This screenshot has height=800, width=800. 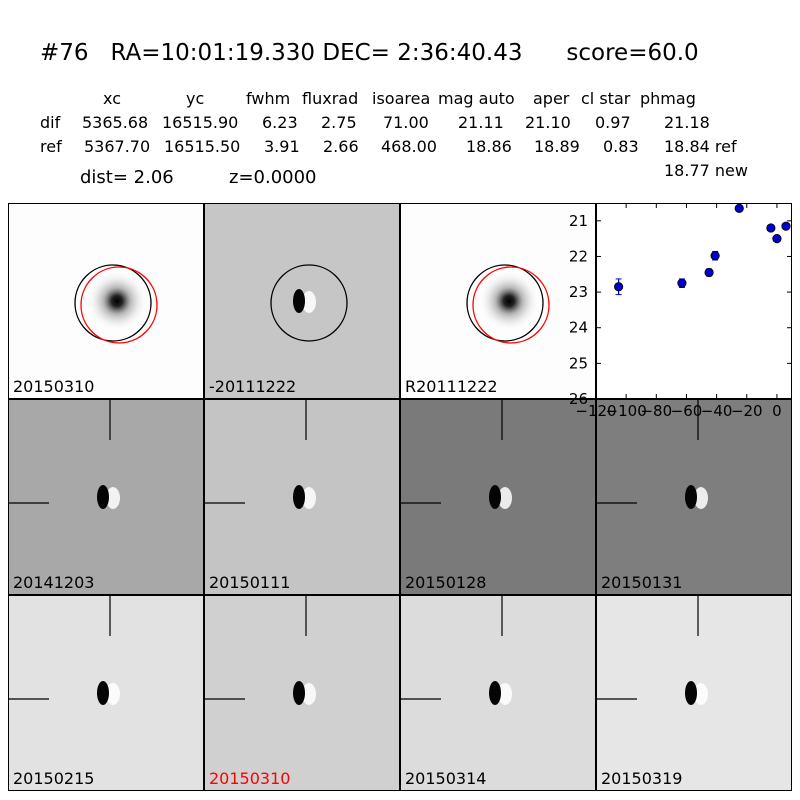 I want to click on col-header-fwhm: fwhm, so click(x=268, y=98).